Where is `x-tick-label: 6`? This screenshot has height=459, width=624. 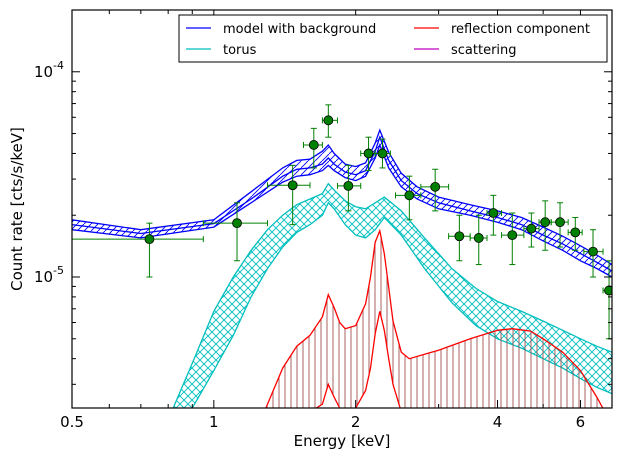 x-tick-label: 6 is located at coordinates (581, 422).